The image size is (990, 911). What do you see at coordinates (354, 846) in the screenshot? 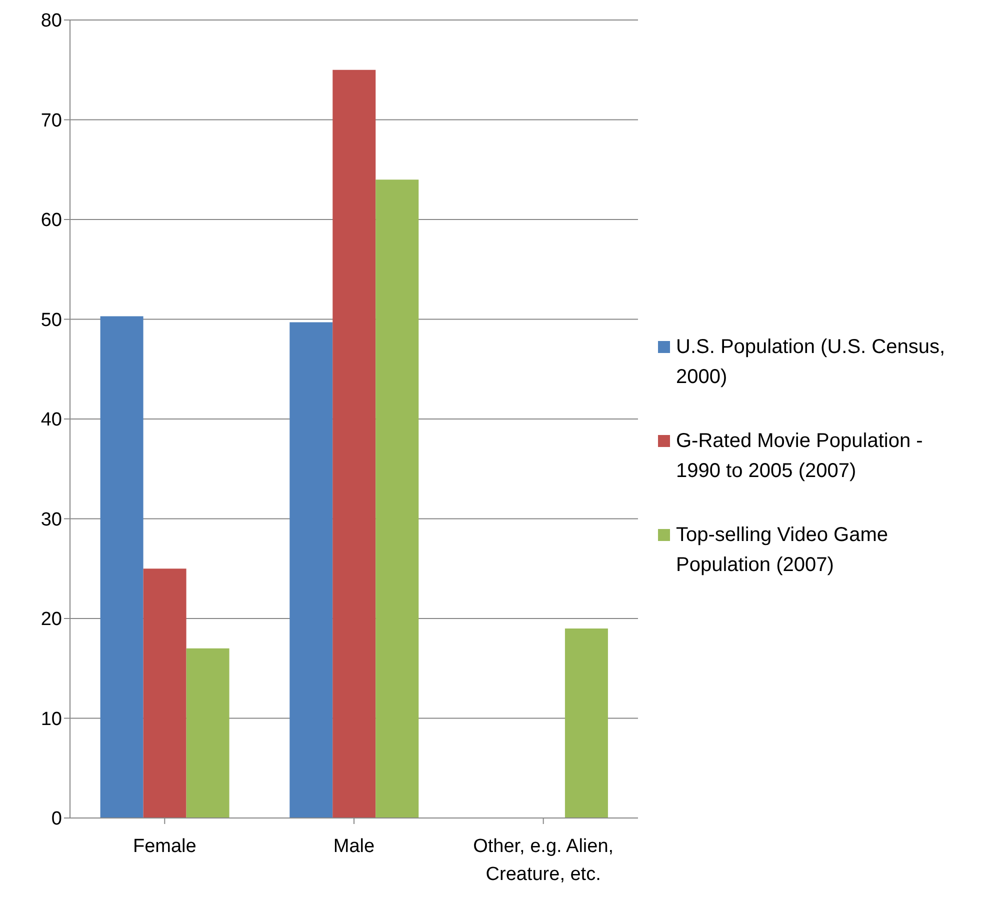
I see `x-tick-label: Male` at bounding box center [354, 846].